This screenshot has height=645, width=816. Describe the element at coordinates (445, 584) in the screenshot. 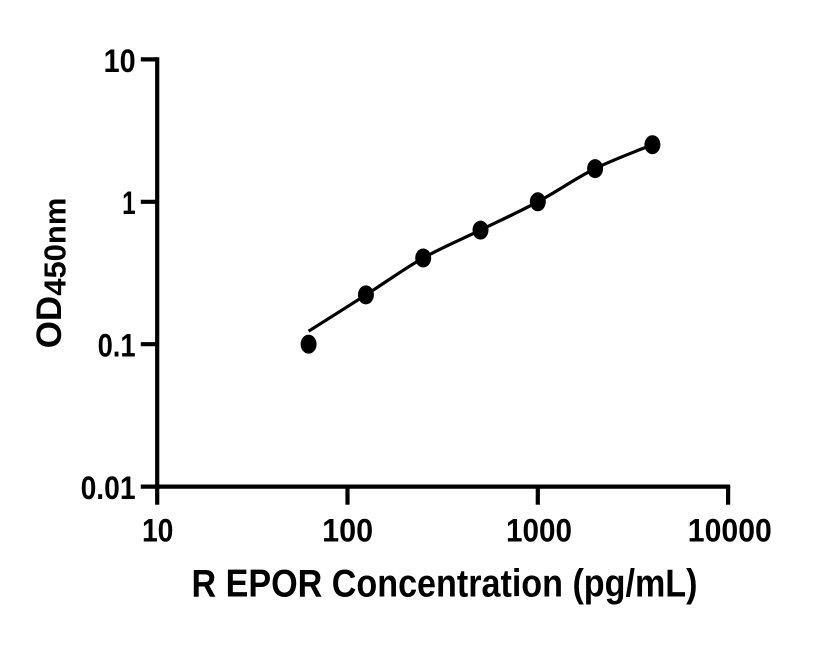

I see `svg-text: R EPOR Concentration (pg/mL)` at that location.